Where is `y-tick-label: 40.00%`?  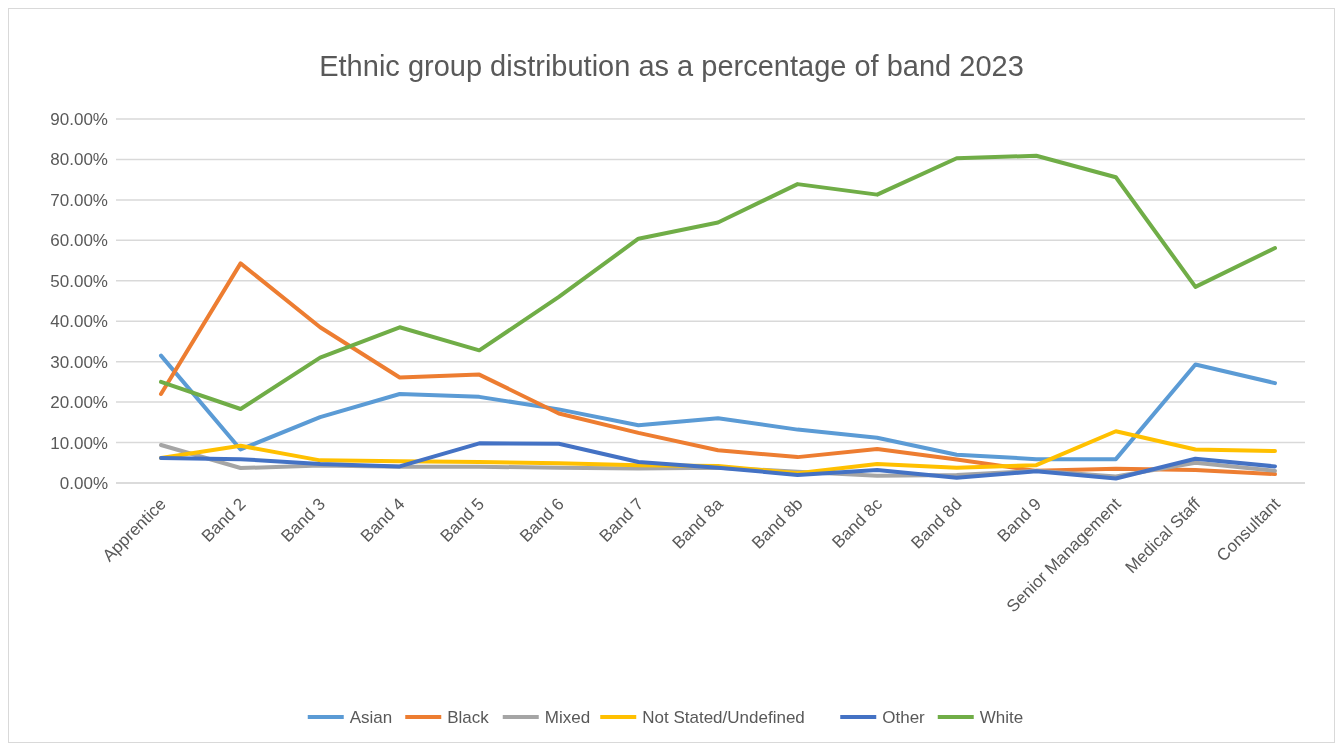
y-tick-label: 40.00% is located at coordinates (79, 322).